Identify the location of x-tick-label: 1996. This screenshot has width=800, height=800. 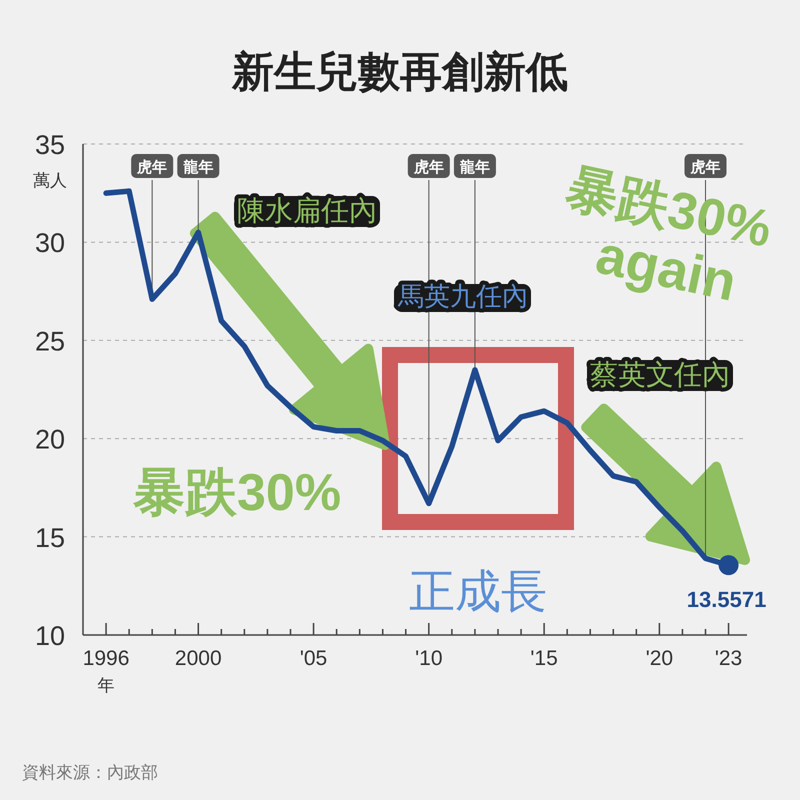
(106, 658).